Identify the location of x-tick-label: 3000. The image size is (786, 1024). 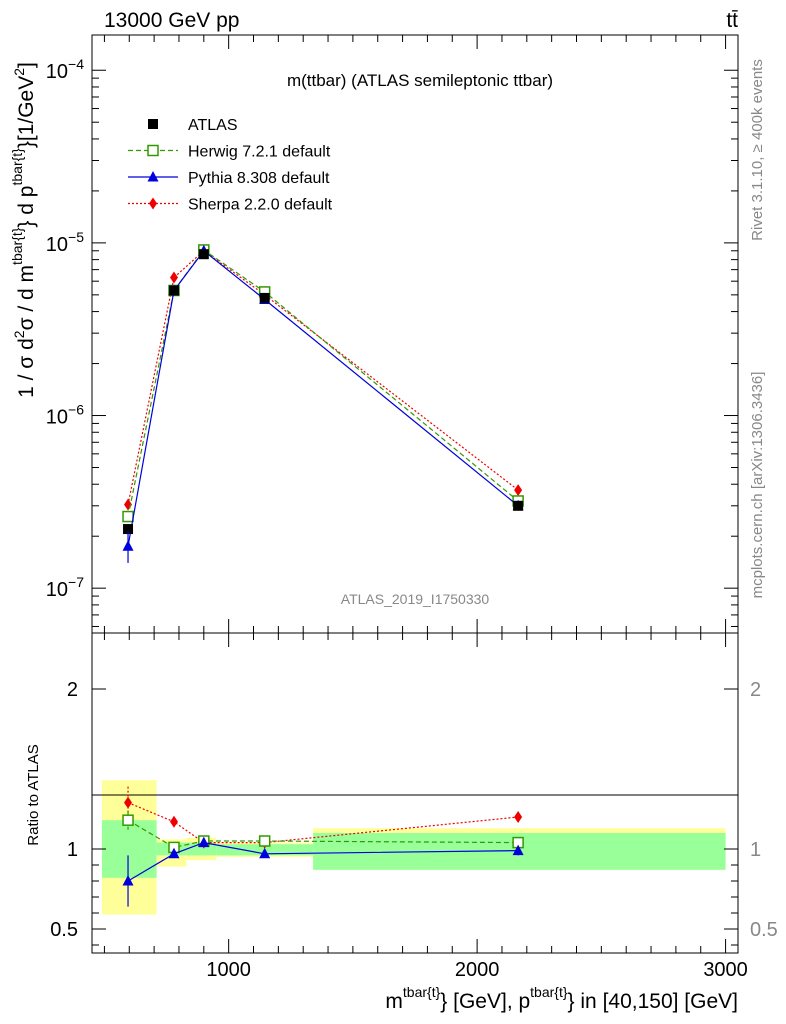
(725, 970).